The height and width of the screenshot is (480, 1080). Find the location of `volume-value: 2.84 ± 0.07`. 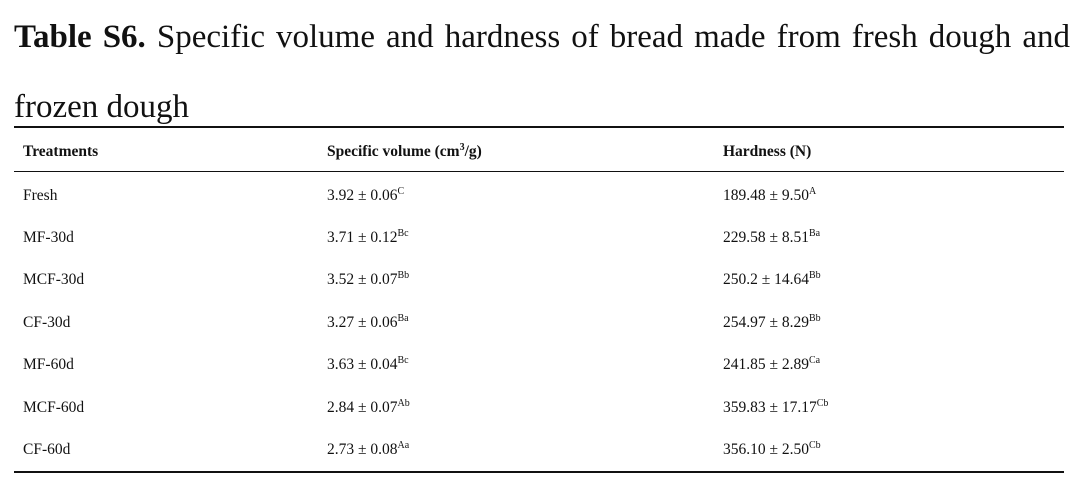

volume-value: 2.84 ± 0.07 is located at coordinates (362, 407).